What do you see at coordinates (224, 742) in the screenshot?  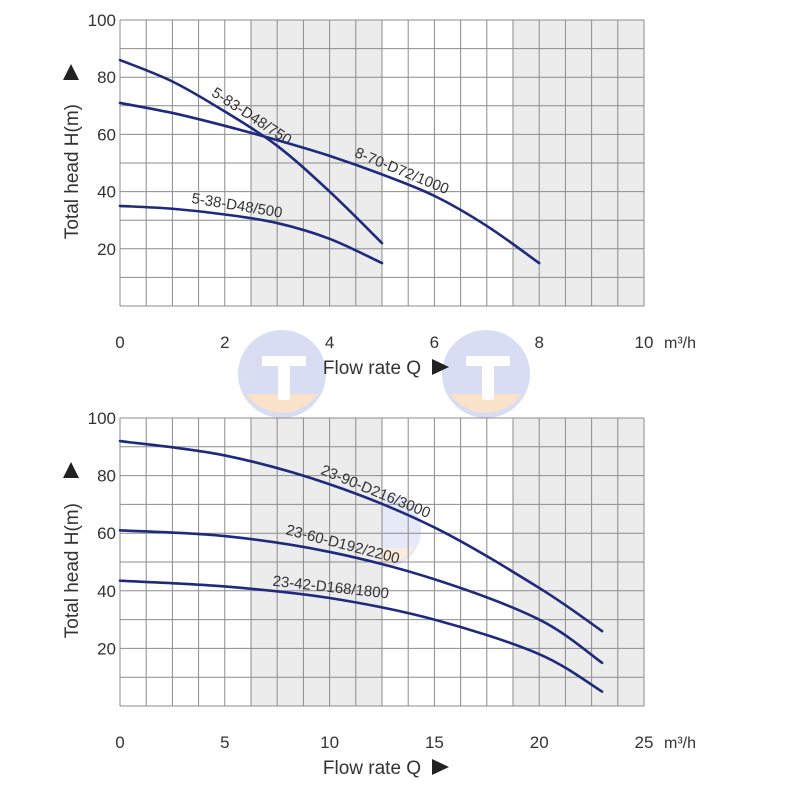 I see `x-tick-label: 5` at bounding box center [224, 742].